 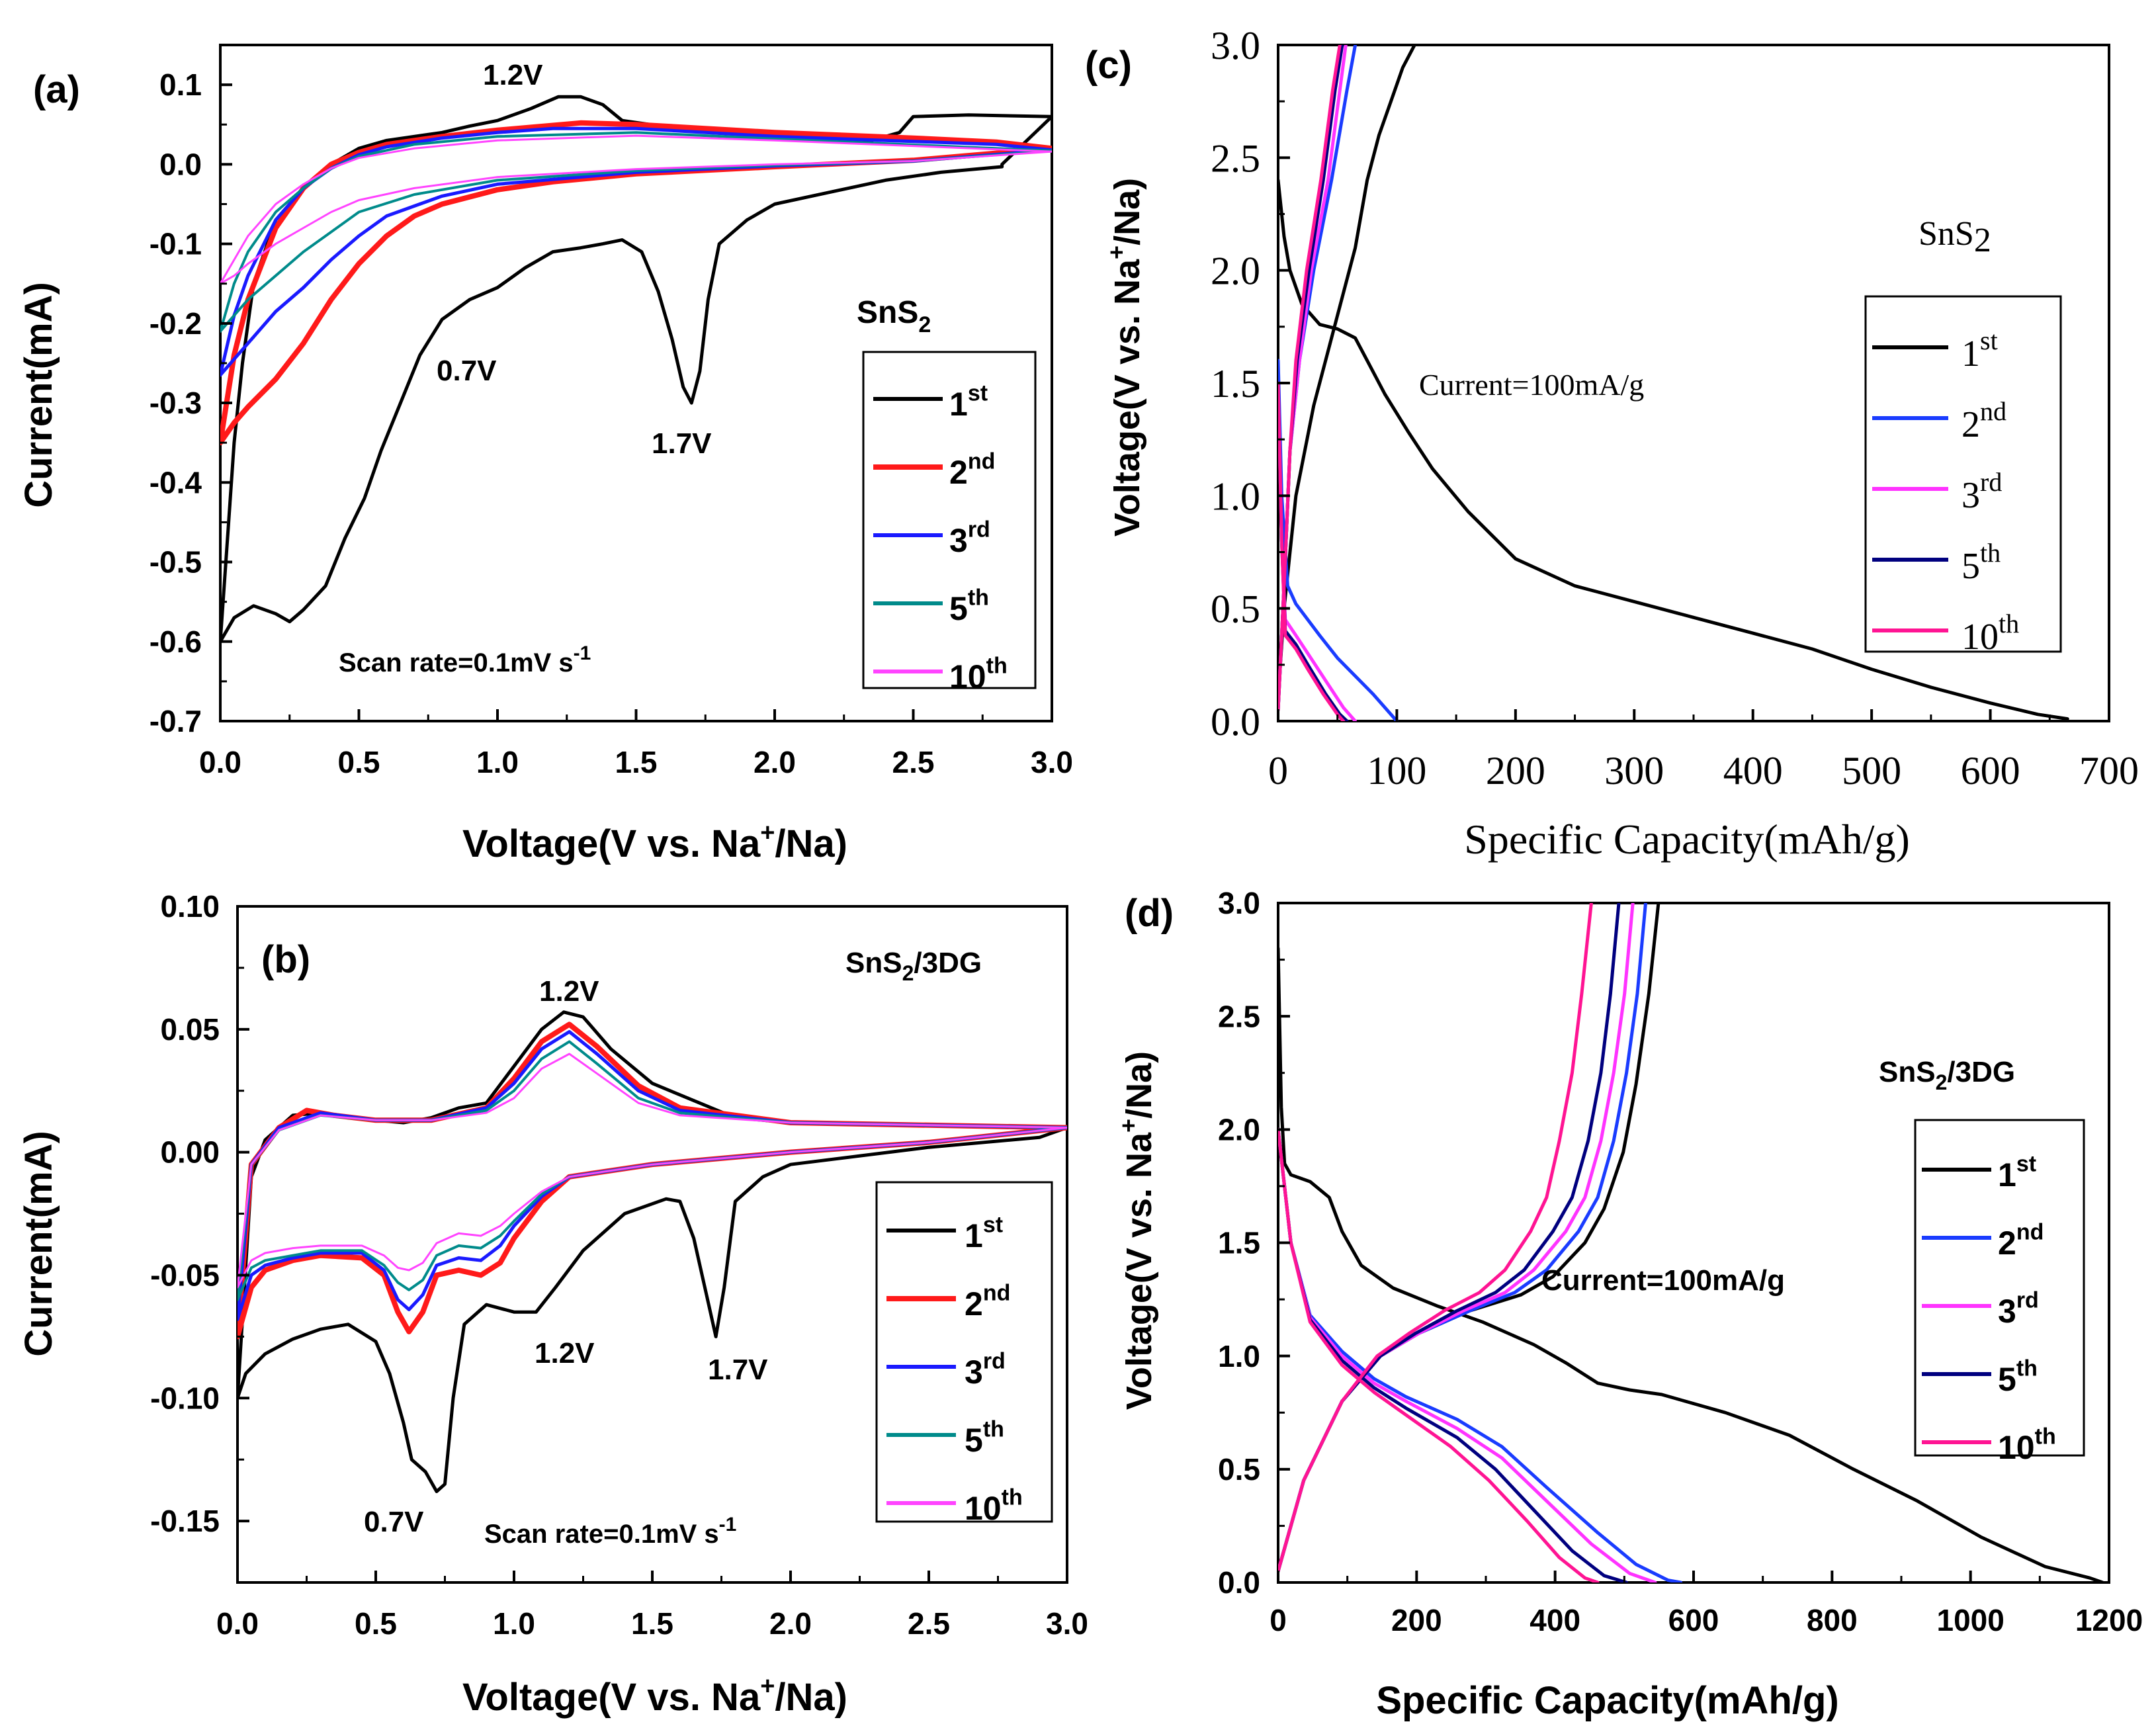 I want to click on panel-c-y-tick-label: 1.5, so click(x=1235, y=384).